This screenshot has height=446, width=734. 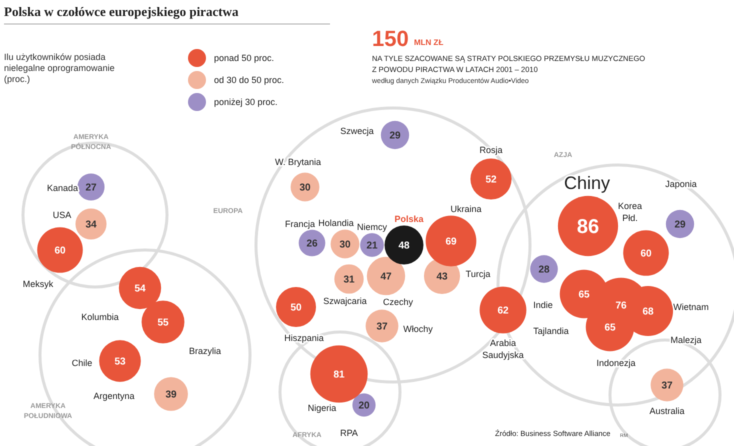 I want to click on data-label: 31, so click(x=349, y=280).